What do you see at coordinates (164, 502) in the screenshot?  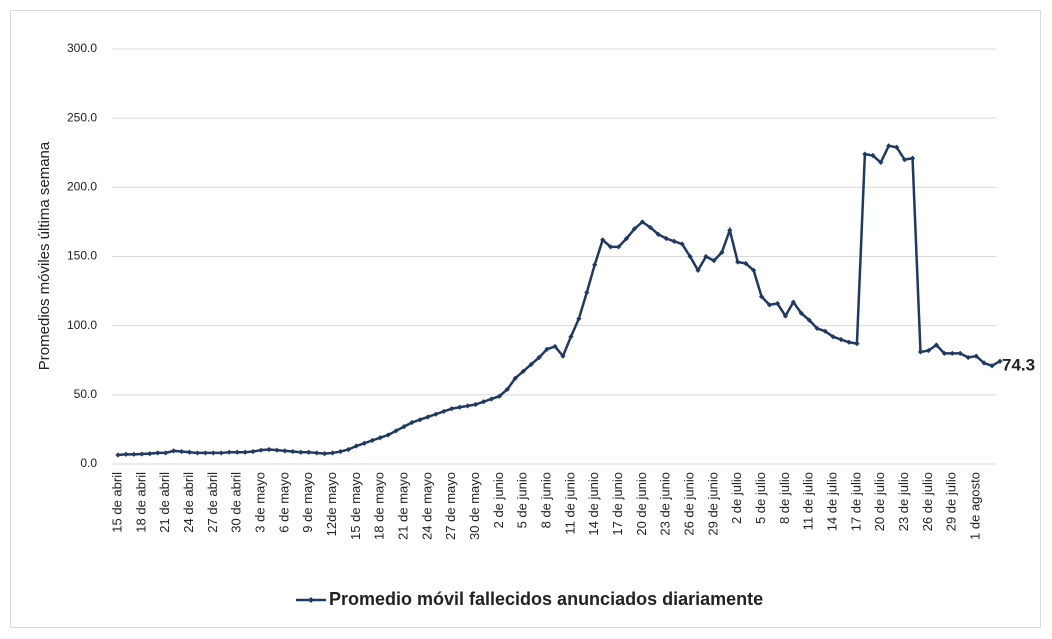 I see `x-tick-label: 21 de abril` at bounding box center [164, 502].